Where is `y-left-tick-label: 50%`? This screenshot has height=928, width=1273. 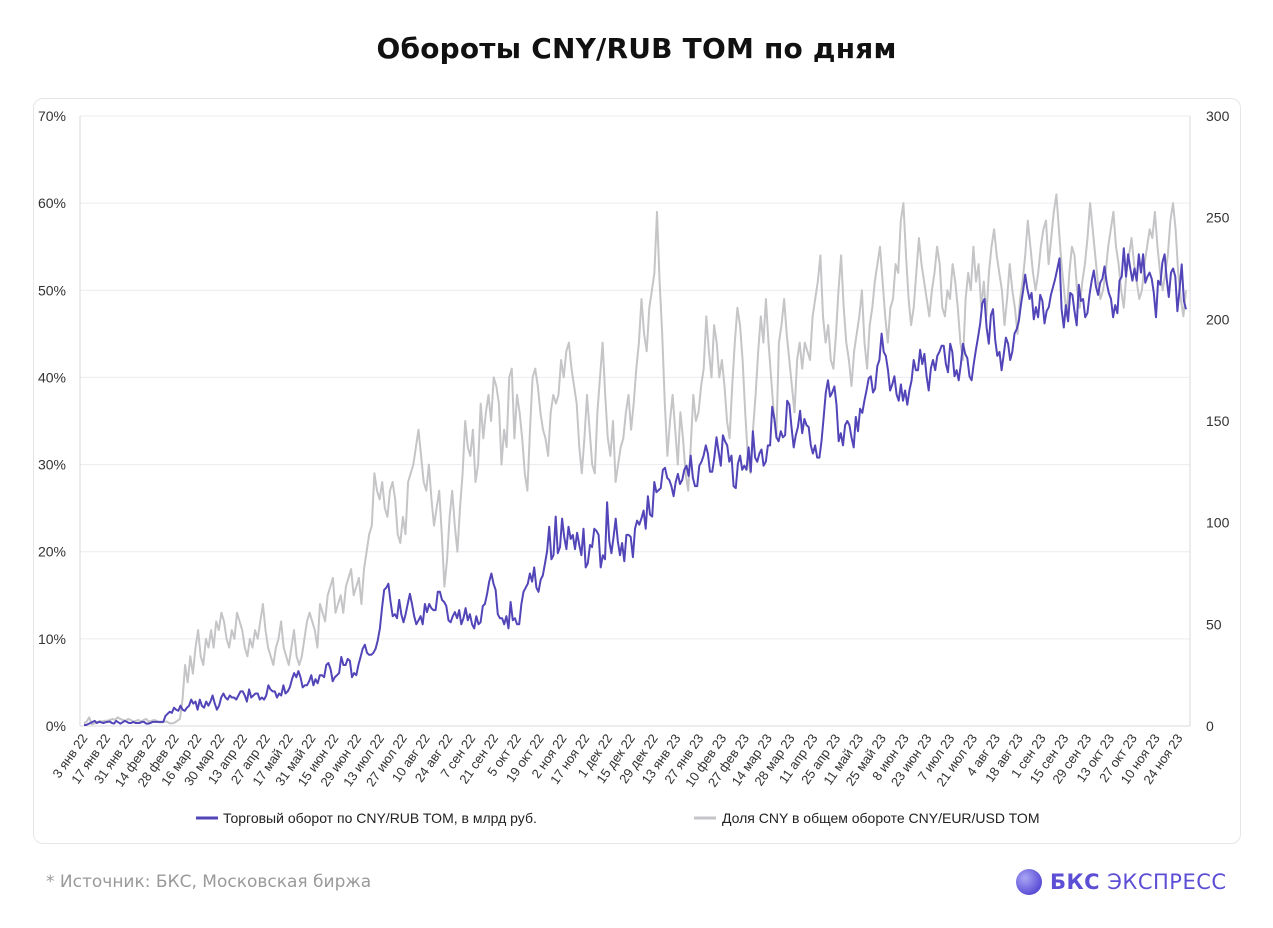
y-left-tick-label: 50% is located at coordinates (52, 290).